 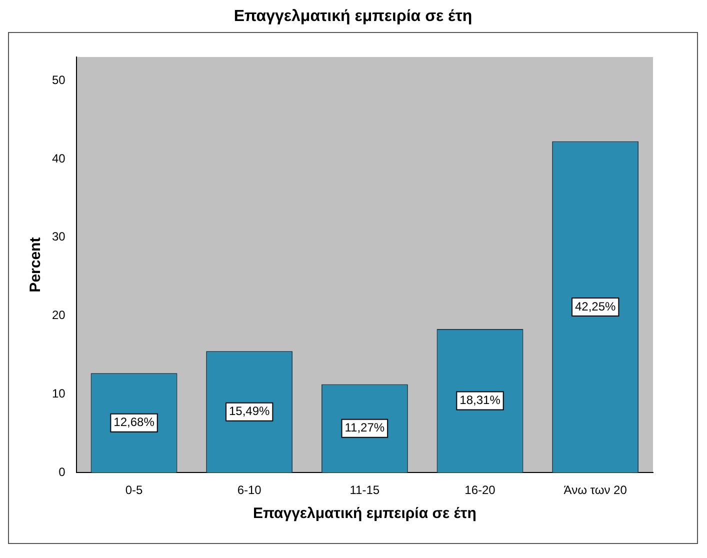 I want to click on x-tick-label: 6-10, so click(x=249, y=490).